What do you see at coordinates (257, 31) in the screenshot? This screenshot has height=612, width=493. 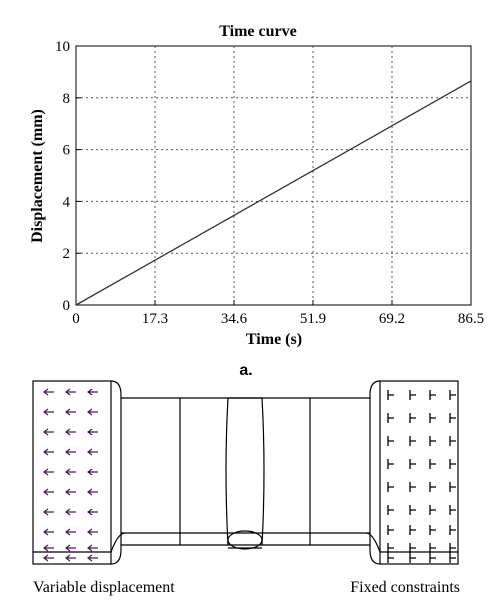 I see `chart-title: Time curve` at bounding box center [257, 31].